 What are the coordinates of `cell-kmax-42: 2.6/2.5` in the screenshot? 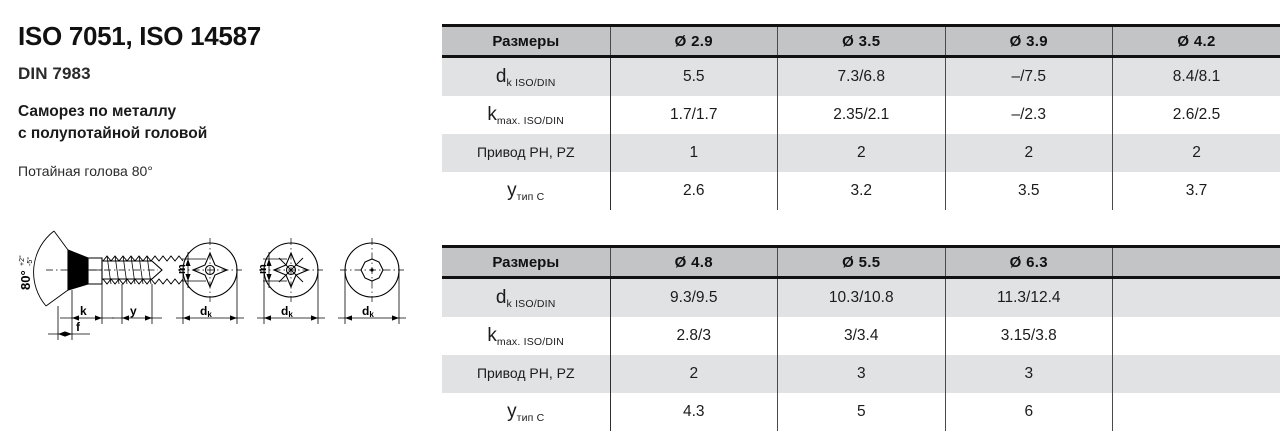 It's located at (1196, 115).